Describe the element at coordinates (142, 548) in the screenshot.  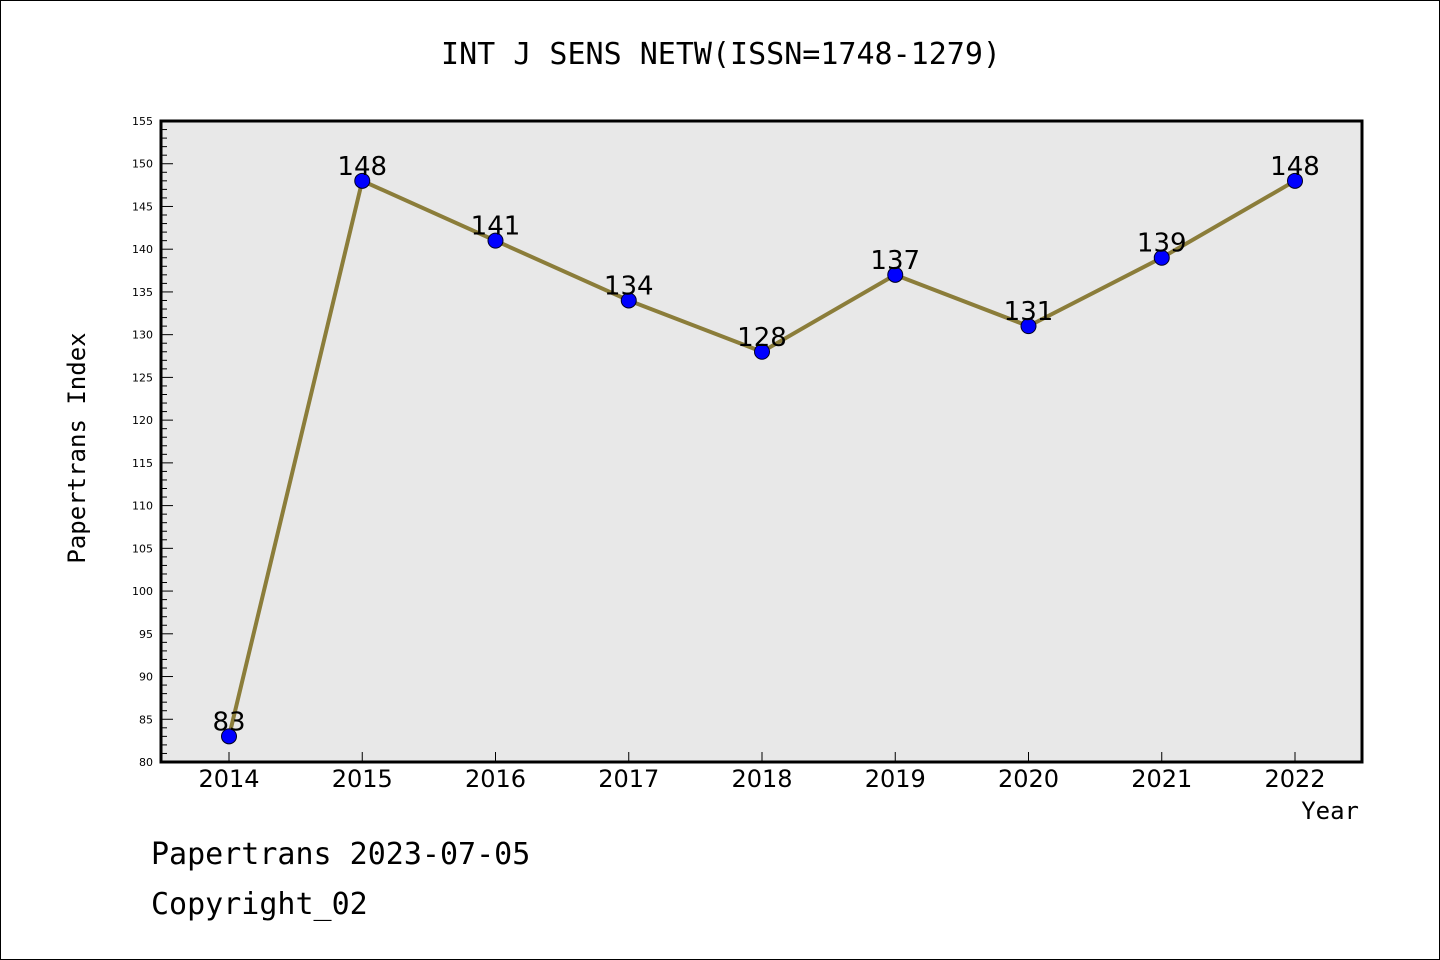
I see `y-tick-label: 105` at that location.